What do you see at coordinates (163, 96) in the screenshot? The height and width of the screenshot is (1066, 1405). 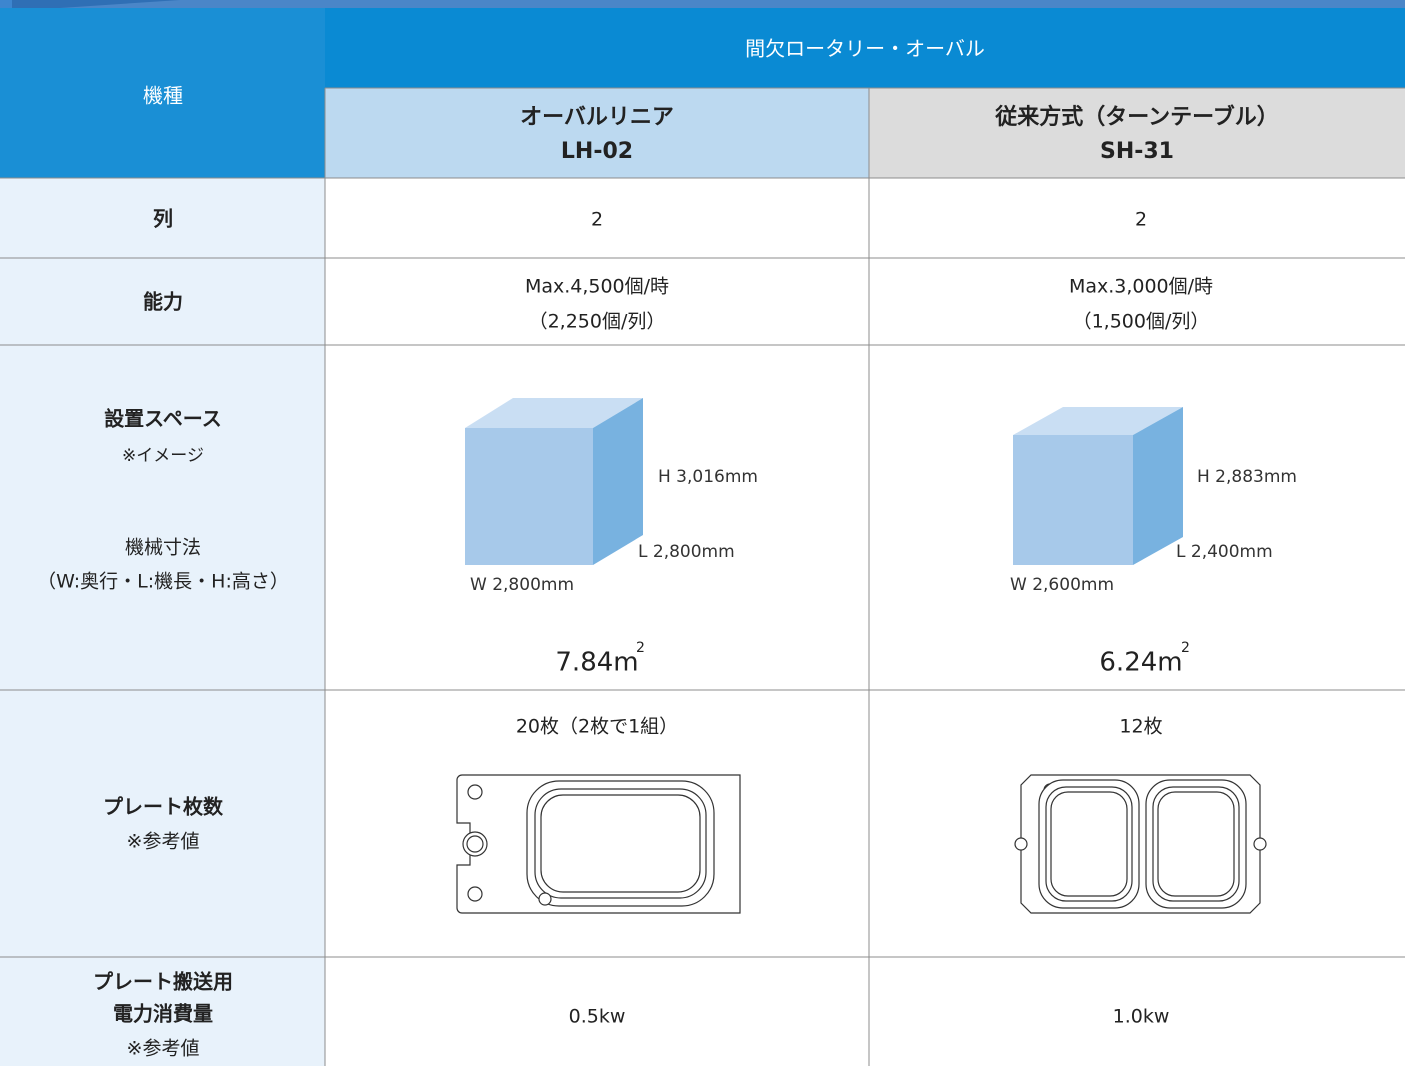 I see `corner-label: 機種` at bounding box center [163, 96].